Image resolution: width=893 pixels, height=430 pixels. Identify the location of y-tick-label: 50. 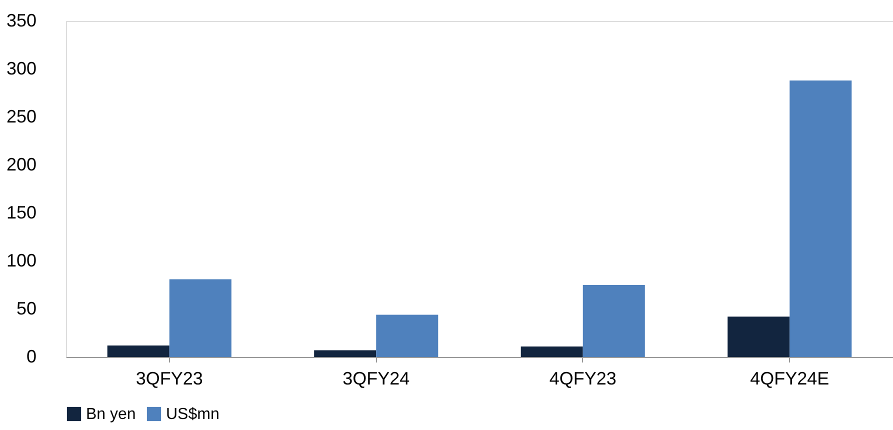
(26, 308).